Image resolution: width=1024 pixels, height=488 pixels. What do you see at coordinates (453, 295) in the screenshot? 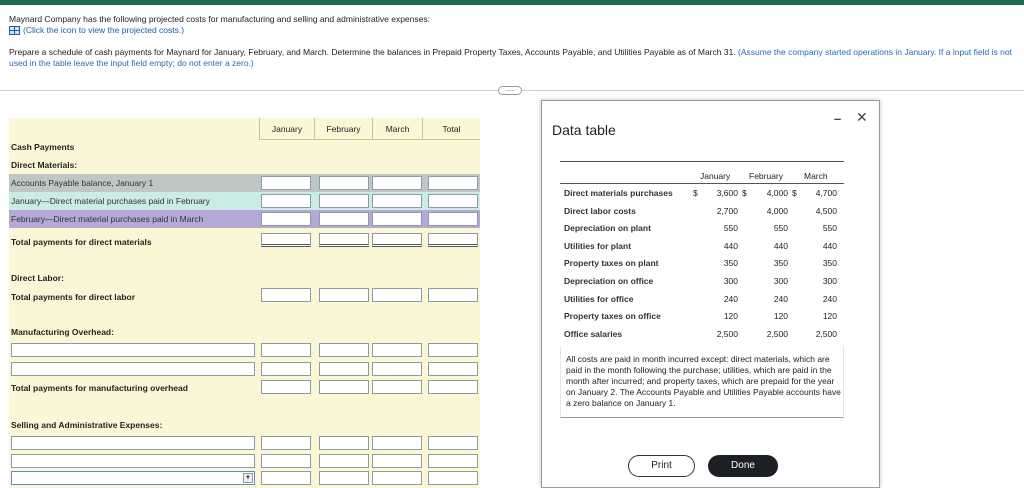
I see `total-dl-total-input` at bounding box center [453, 295].